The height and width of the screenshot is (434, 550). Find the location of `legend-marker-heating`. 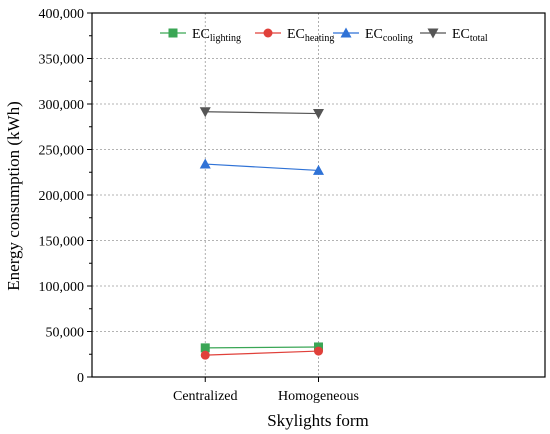

legend-marker-heating is located at coordinates (268, 33).